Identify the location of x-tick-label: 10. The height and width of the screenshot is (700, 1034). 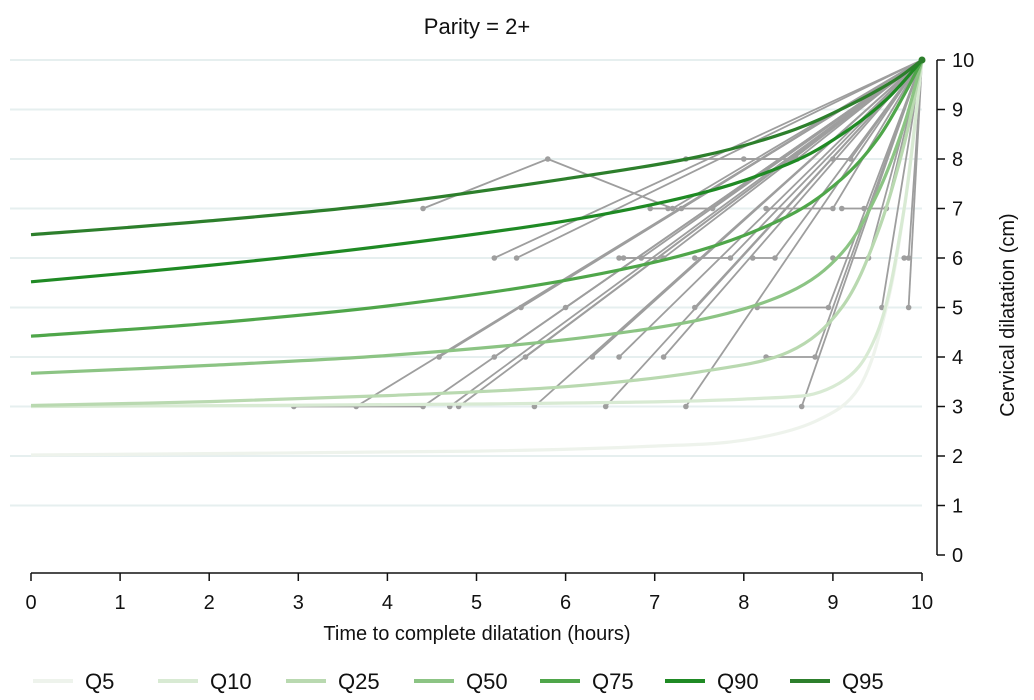
(922, 603).